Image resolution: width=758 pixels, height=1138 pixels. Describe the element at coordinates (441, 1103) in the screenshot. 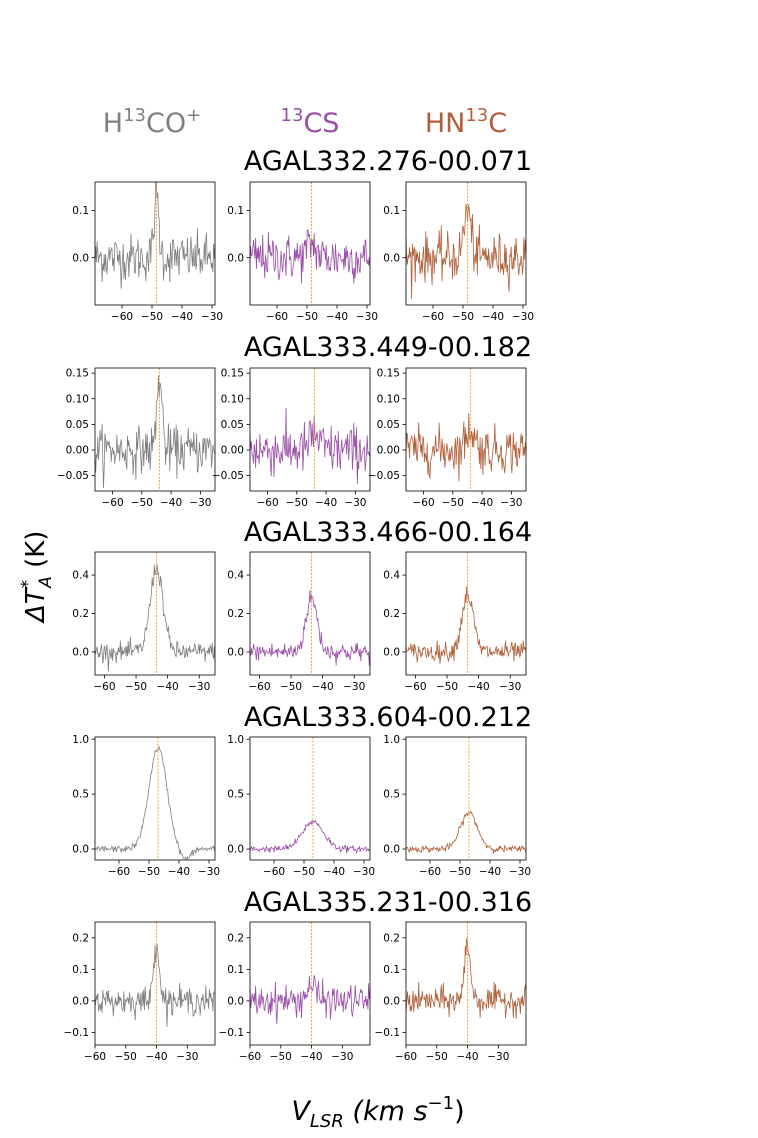

I see `x-axis-label-exponent: −1` at that location.